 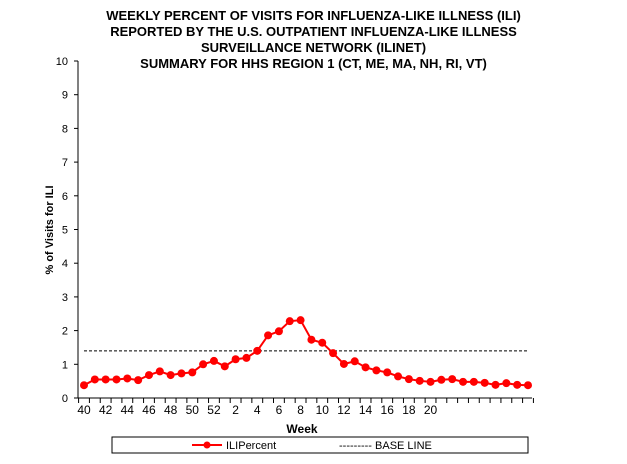 I want to click on x-tick-label: 46, so click(x=149, y=410).